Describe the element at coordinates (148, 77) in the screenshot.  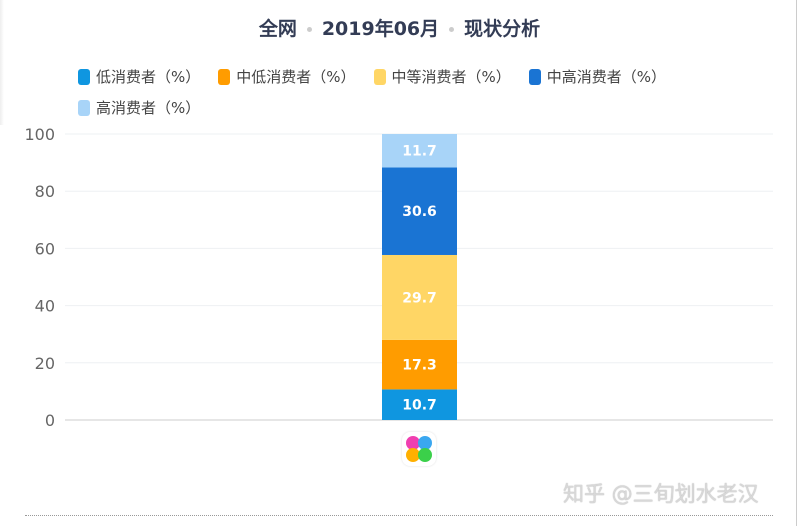
I see `legend-label: 低消费者（%）` at that location.